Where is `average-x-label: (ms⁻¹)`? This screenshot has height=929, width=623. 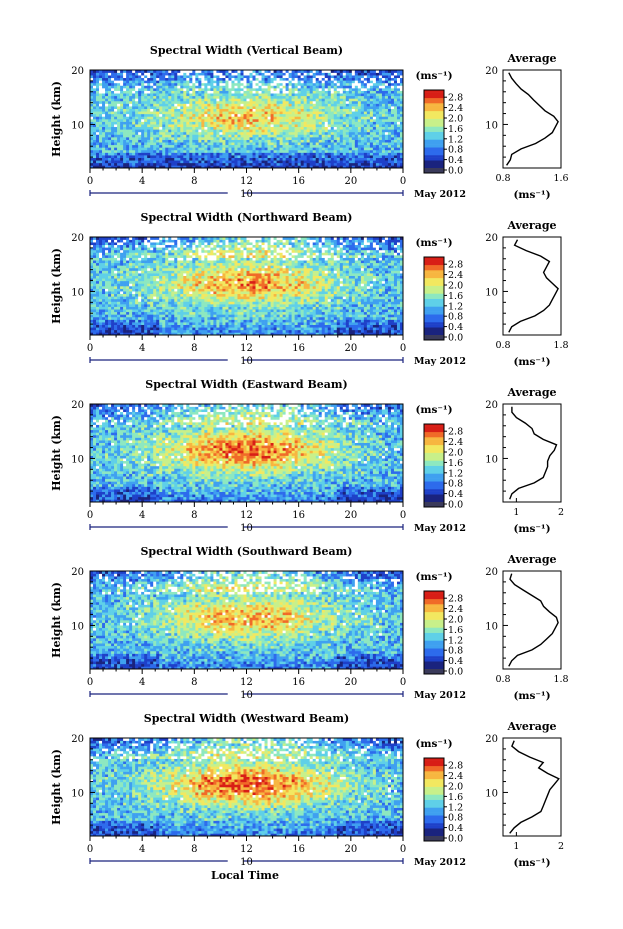
average-x-label: (ms⁻¹) is located at coordinates (531, 195).